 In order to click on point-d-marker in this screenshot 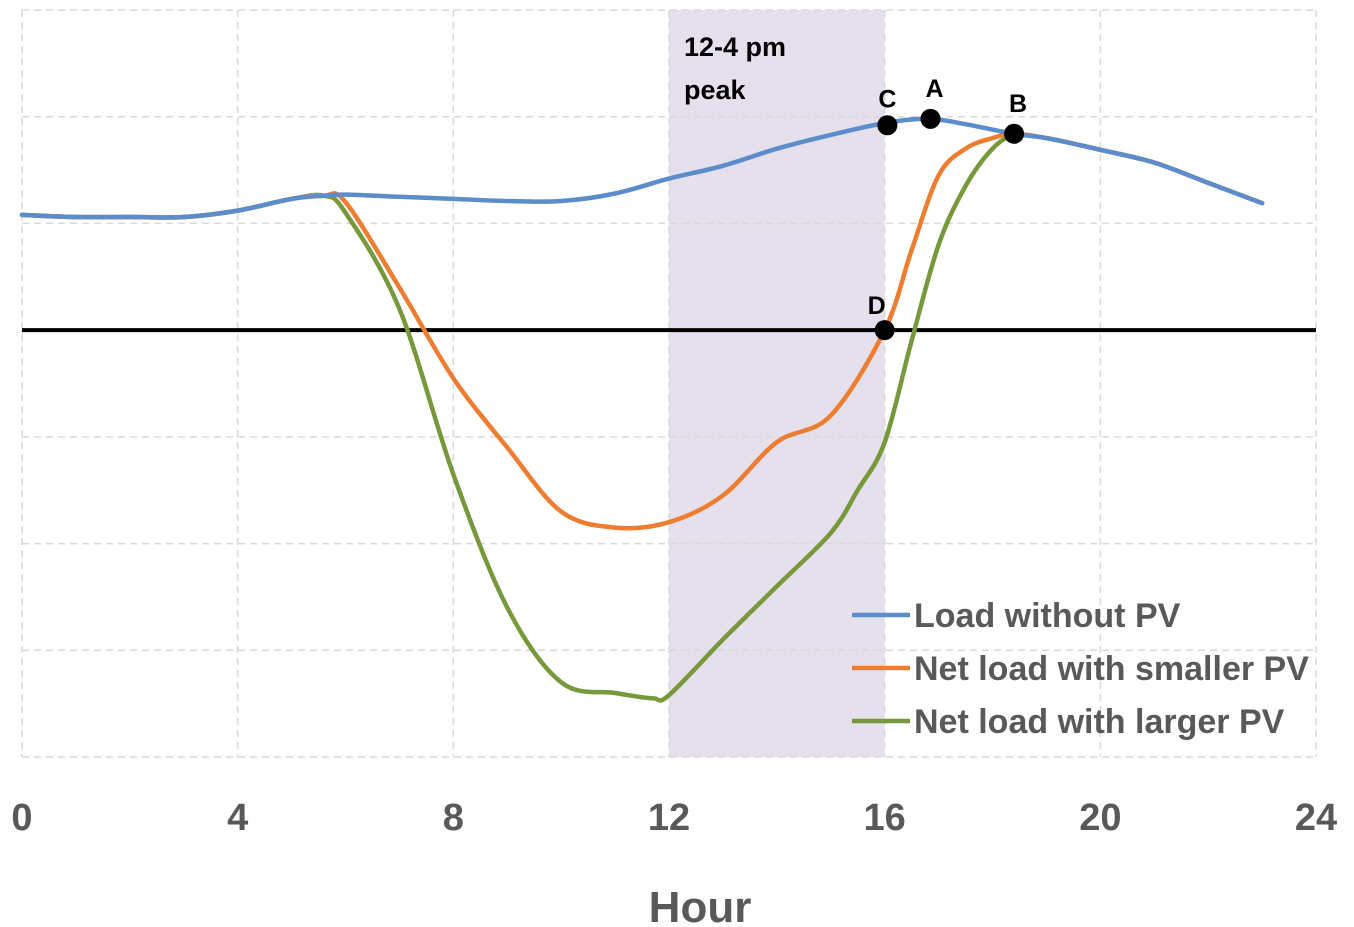, I will do `click(884, 330)`.